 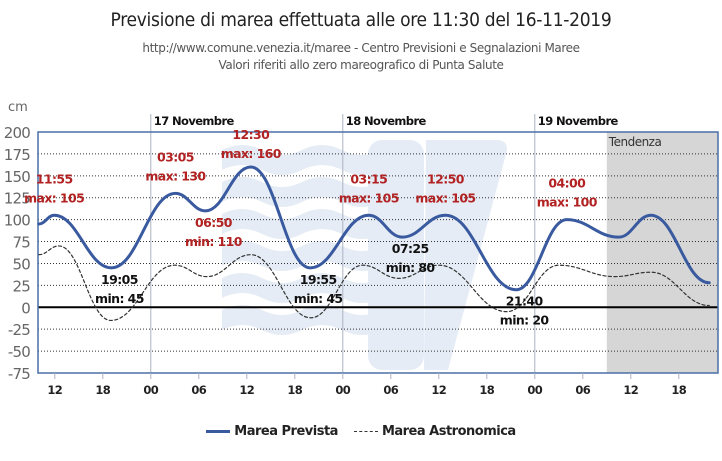 I want to click on min-time-label: 19:05, so click(x=119, y=279).